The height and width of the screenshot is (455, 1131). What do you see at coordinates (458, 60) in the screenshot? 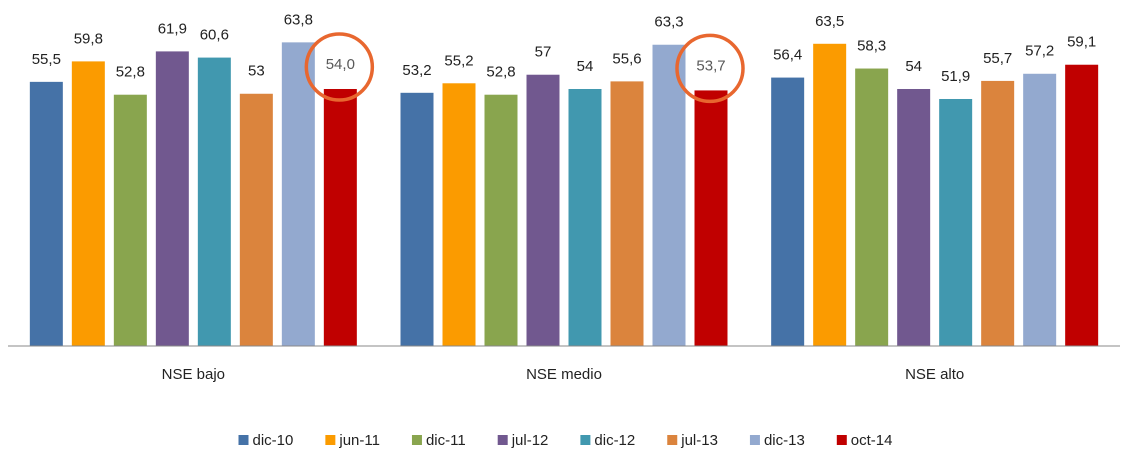
I see `value-label: 55,2` at bounding box center [458, 60].